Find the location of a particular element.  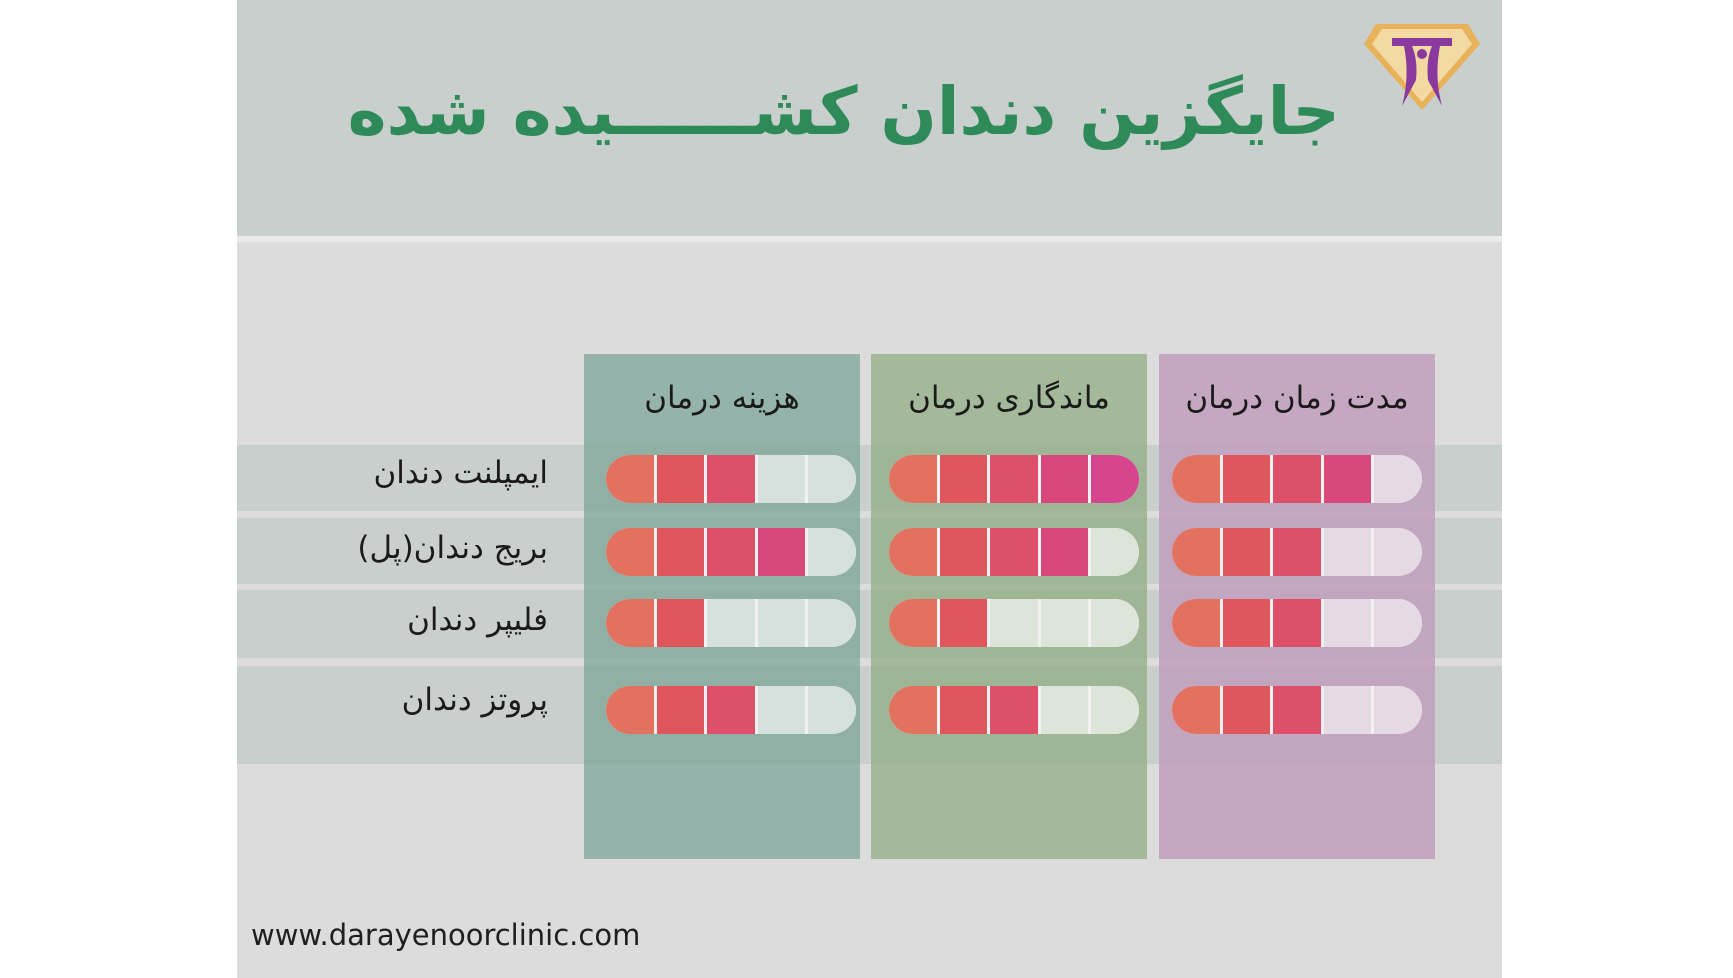

rating-bar-r3-cost is located at coordinates (731, 623).